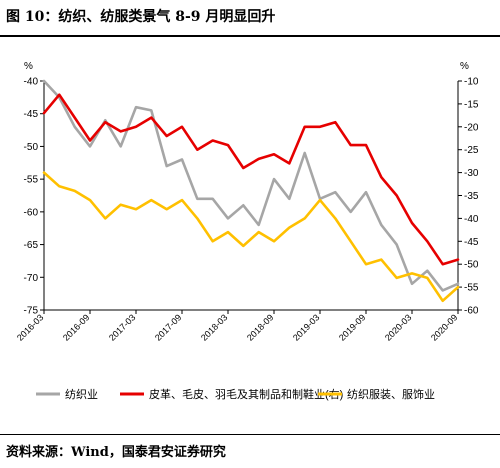 The image size is (500, 468). What do you see at coordinates (250, 36) in the screenshot?
I see `title-divider` at bounding box center [250, 36].